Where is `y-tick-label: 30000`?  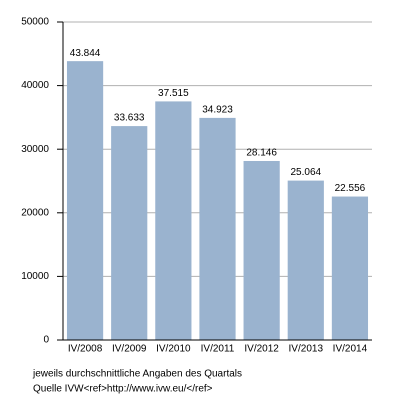 y-tick-label: 30000 is located at coordinates (35, 149).